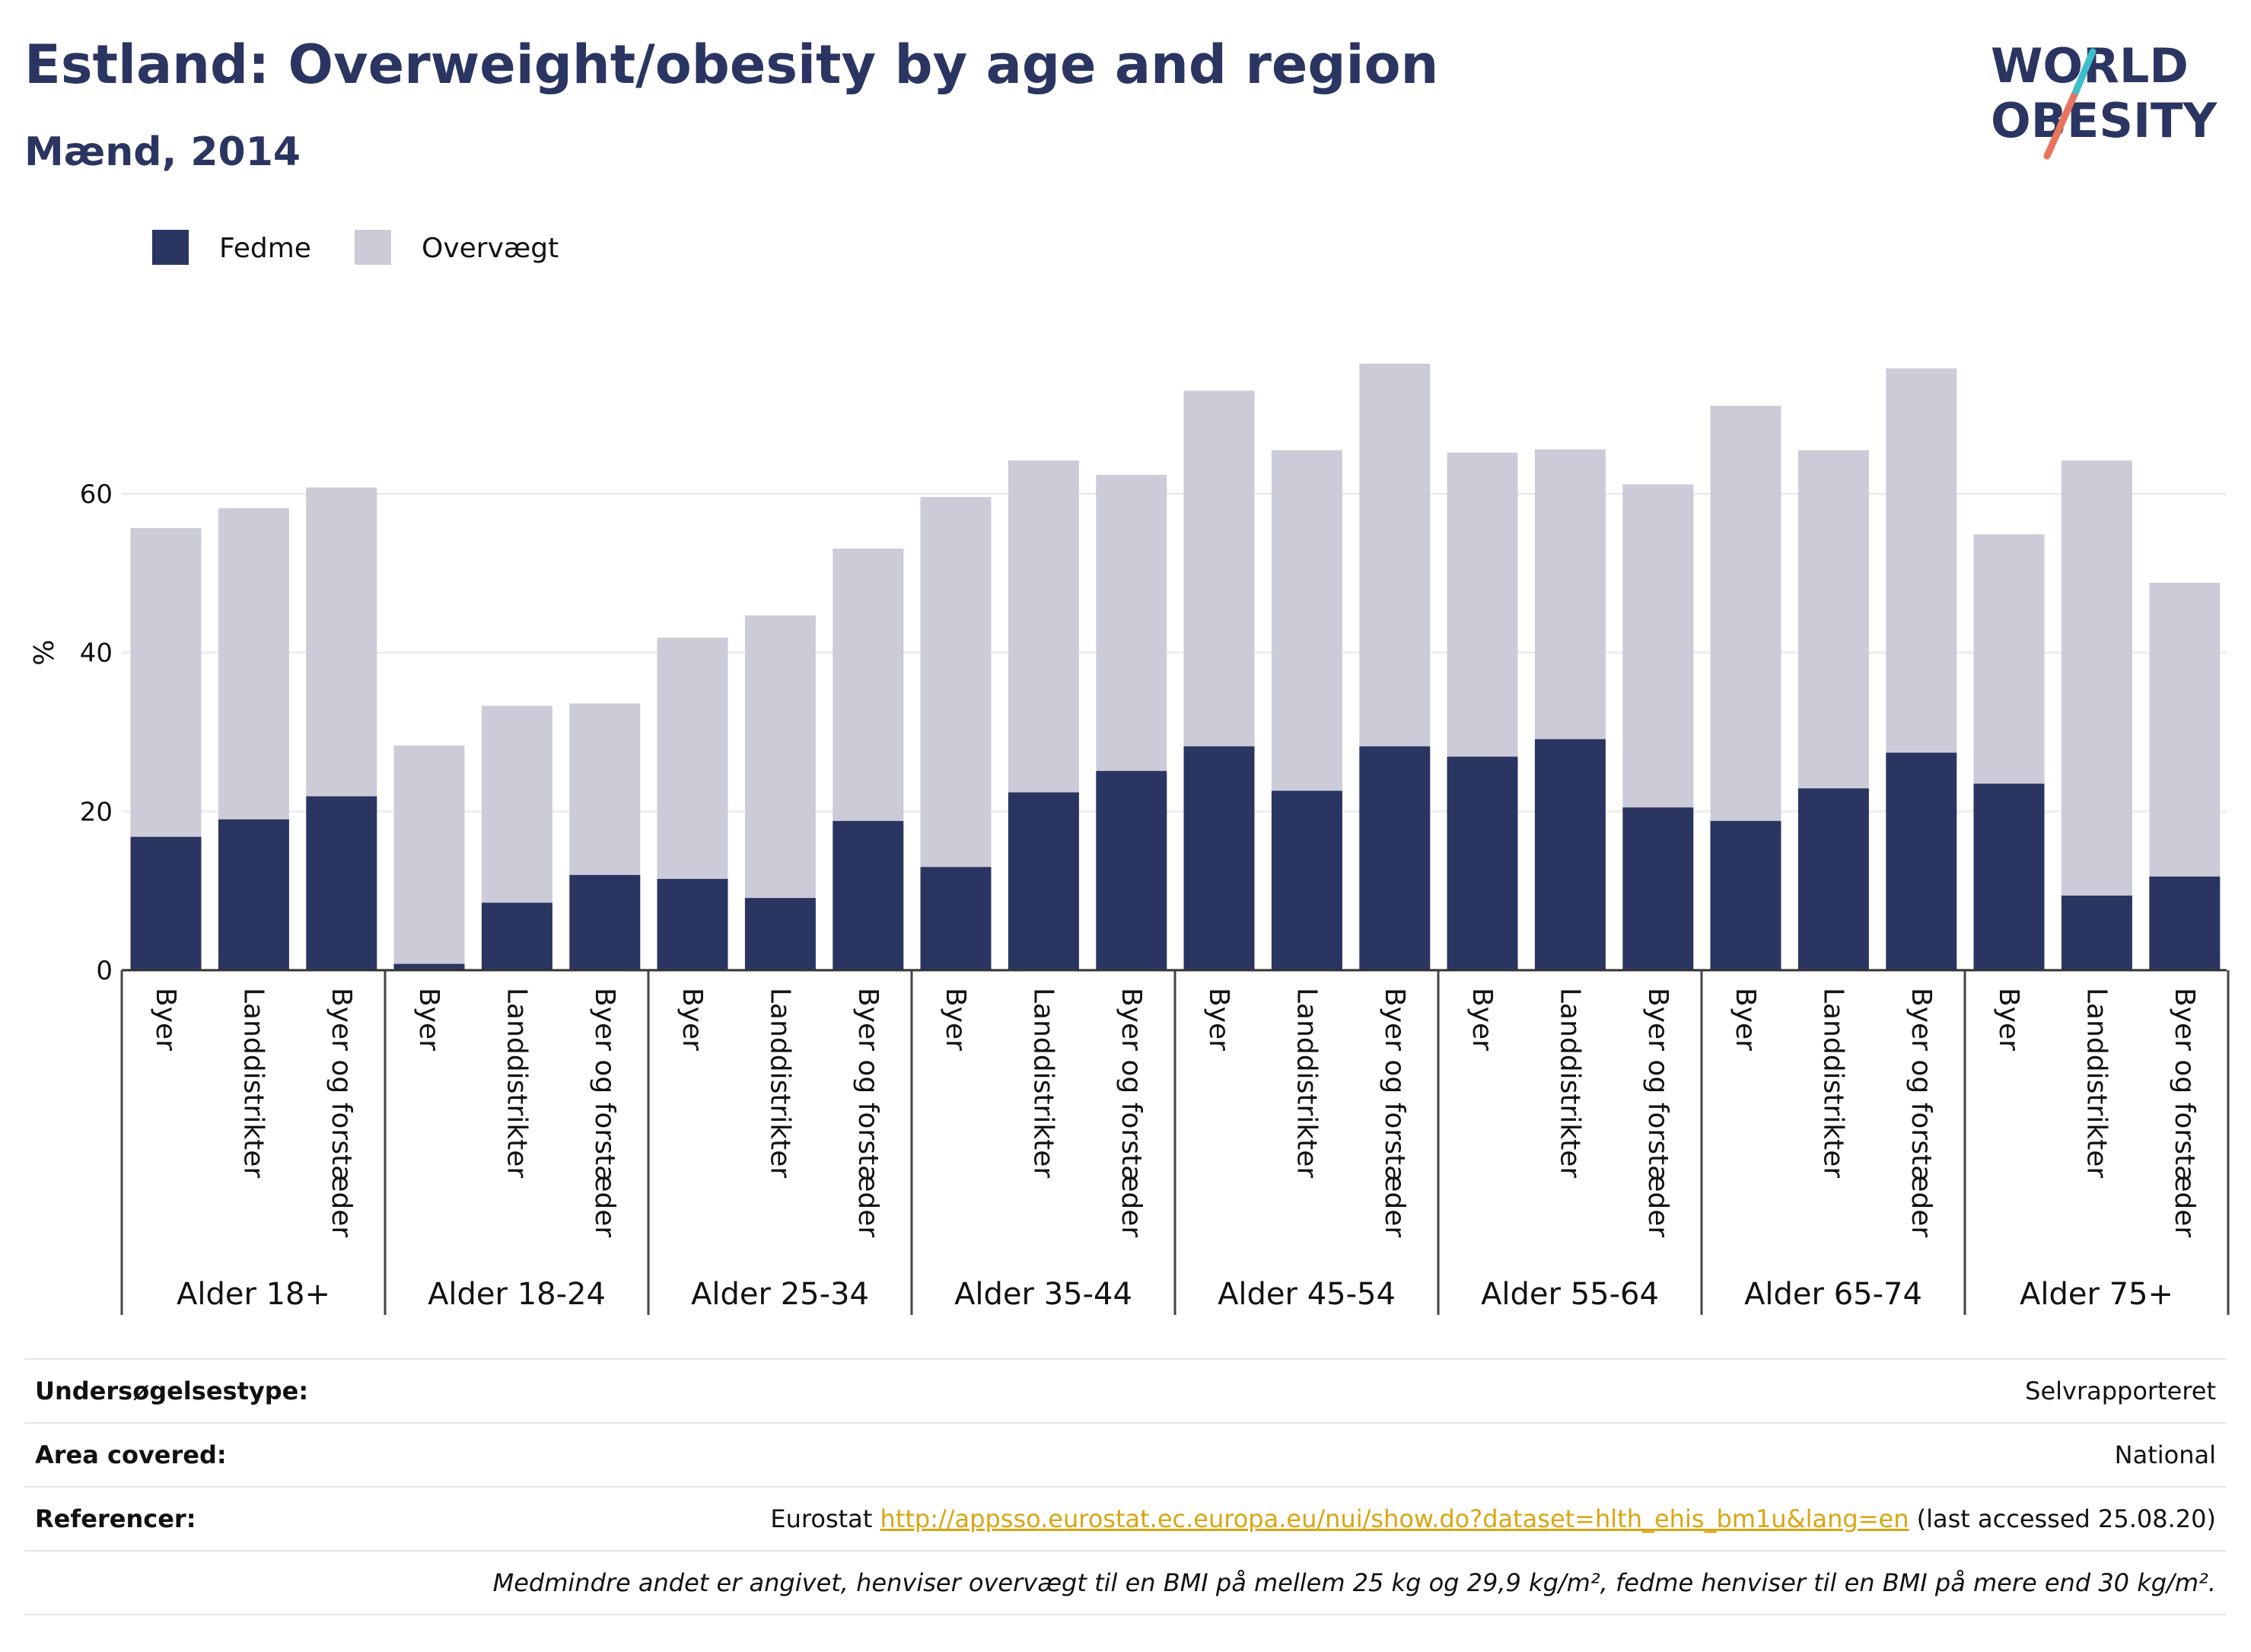 The width and height of the screenshot is (2251, 1652). Describe the element at coordinates (172, 1391) in the screenshot. I see `survey-type-label: Undersøgelsestype:` at that location.